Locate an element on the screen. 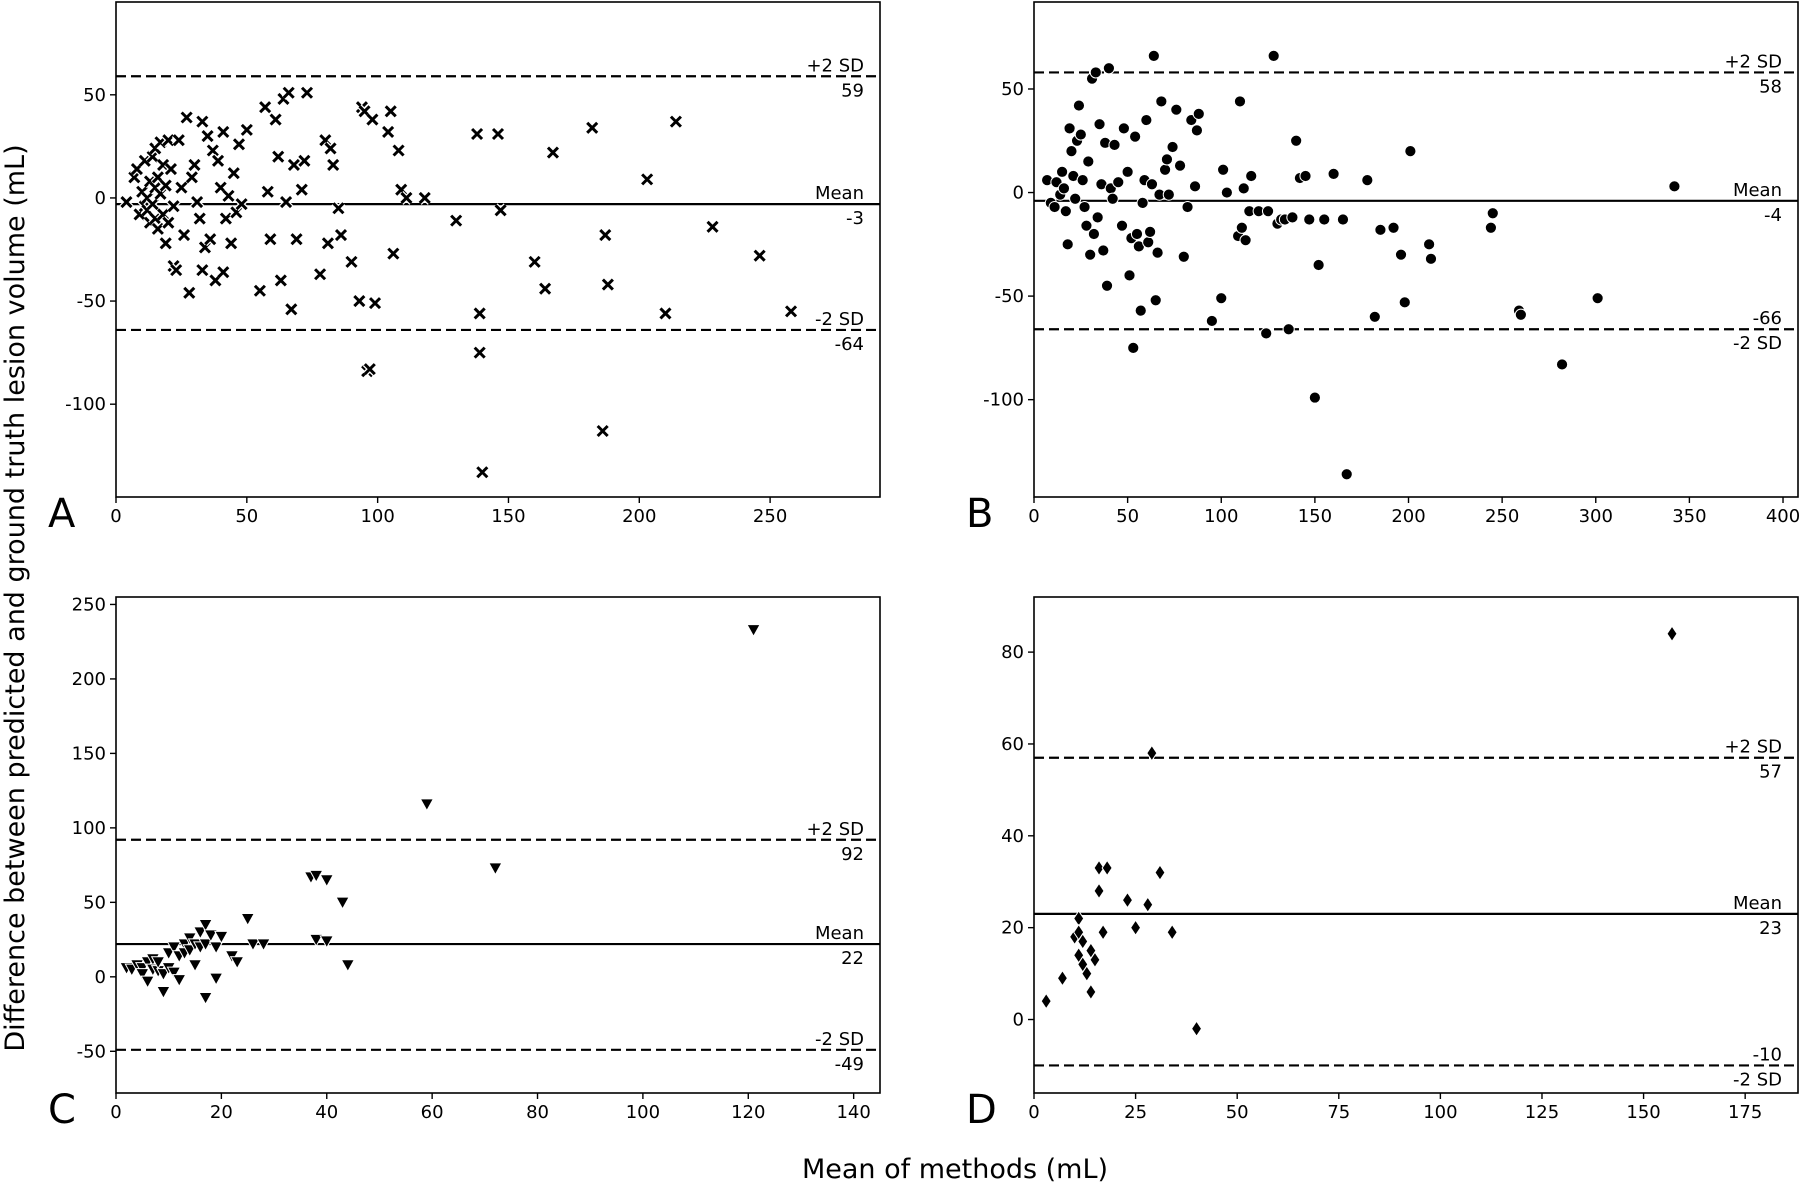 This screenshot has height=1196, width=1800. x-tick-label: 250 is located at coordinates (770, 516).